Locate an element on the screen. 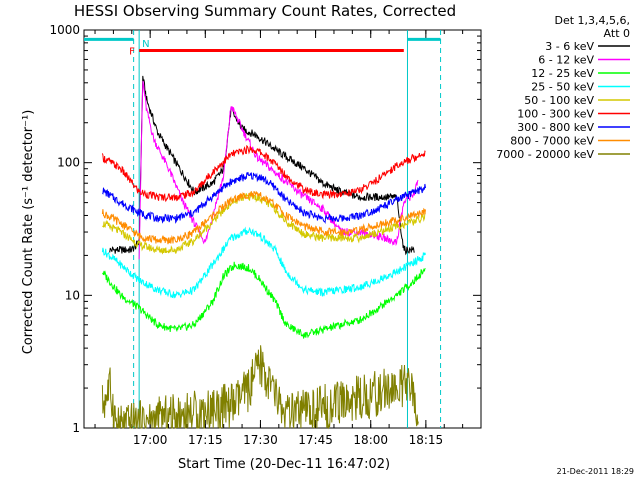  x-tick-label: 17:15 is located at coordinates (205, 440).